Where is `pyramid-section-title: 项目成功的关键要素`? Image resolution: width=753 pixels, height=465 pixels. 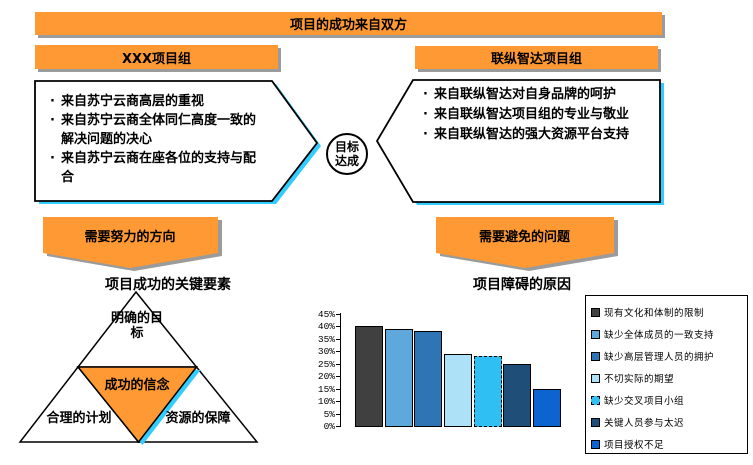 pyramid-section-title: 项目成功的关键要素 is located at coordinates (168, 285).